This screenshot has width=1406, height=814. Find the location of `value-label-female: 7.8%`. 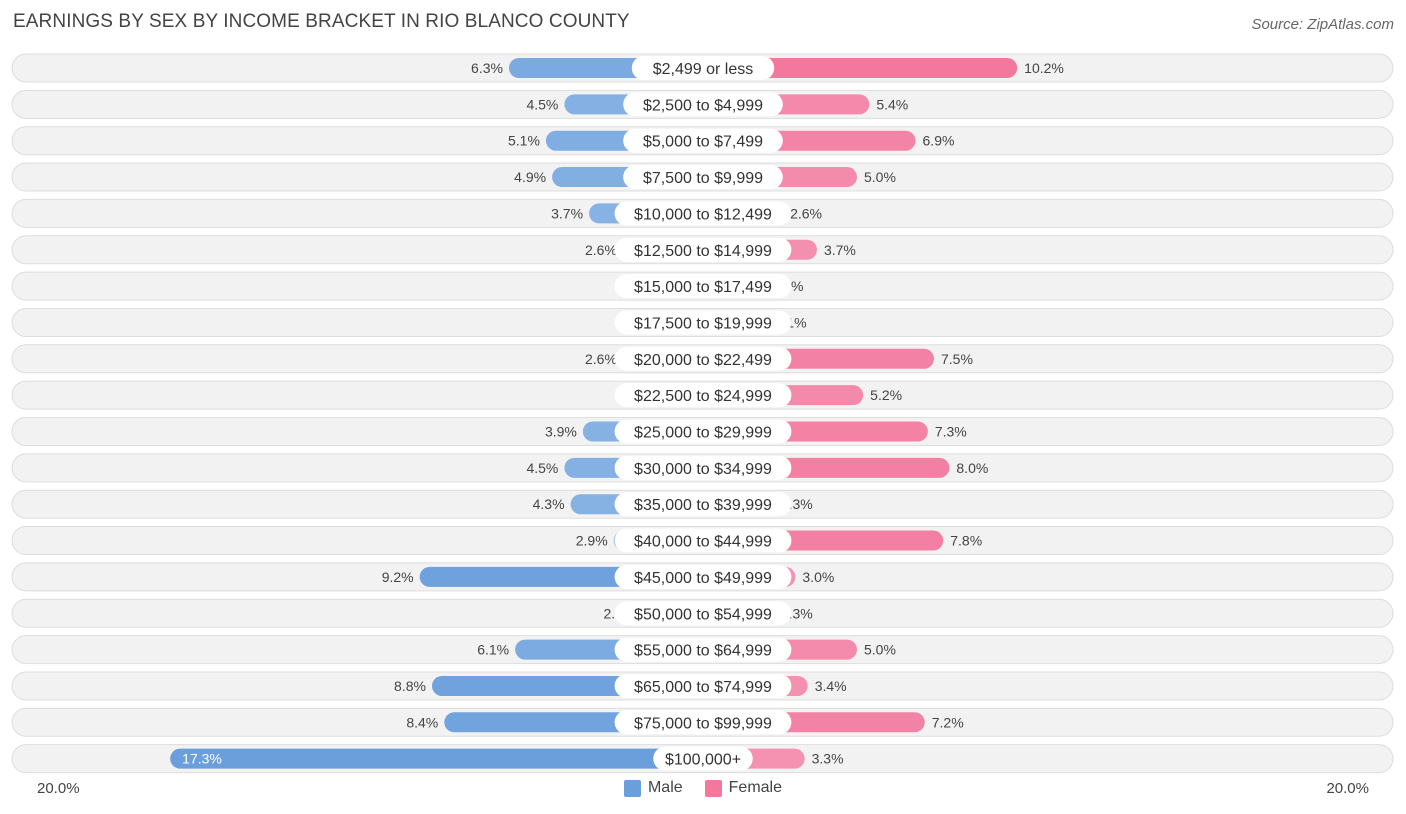

value-label-female: 7.8% is located at coordinates (966, 541).